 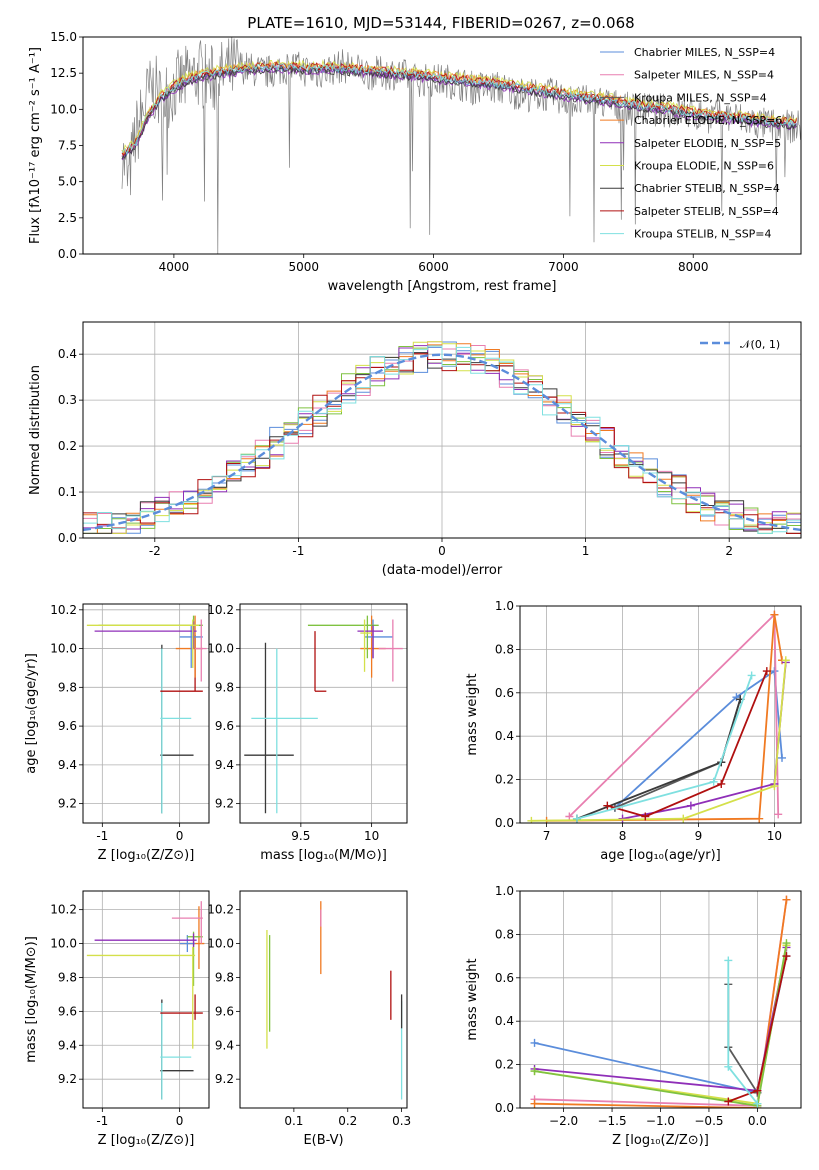 What do you see at coordinates (180, 1121) in the screenshot?
I see `x-tick-label: 0` at bounding box center [180, 1121].